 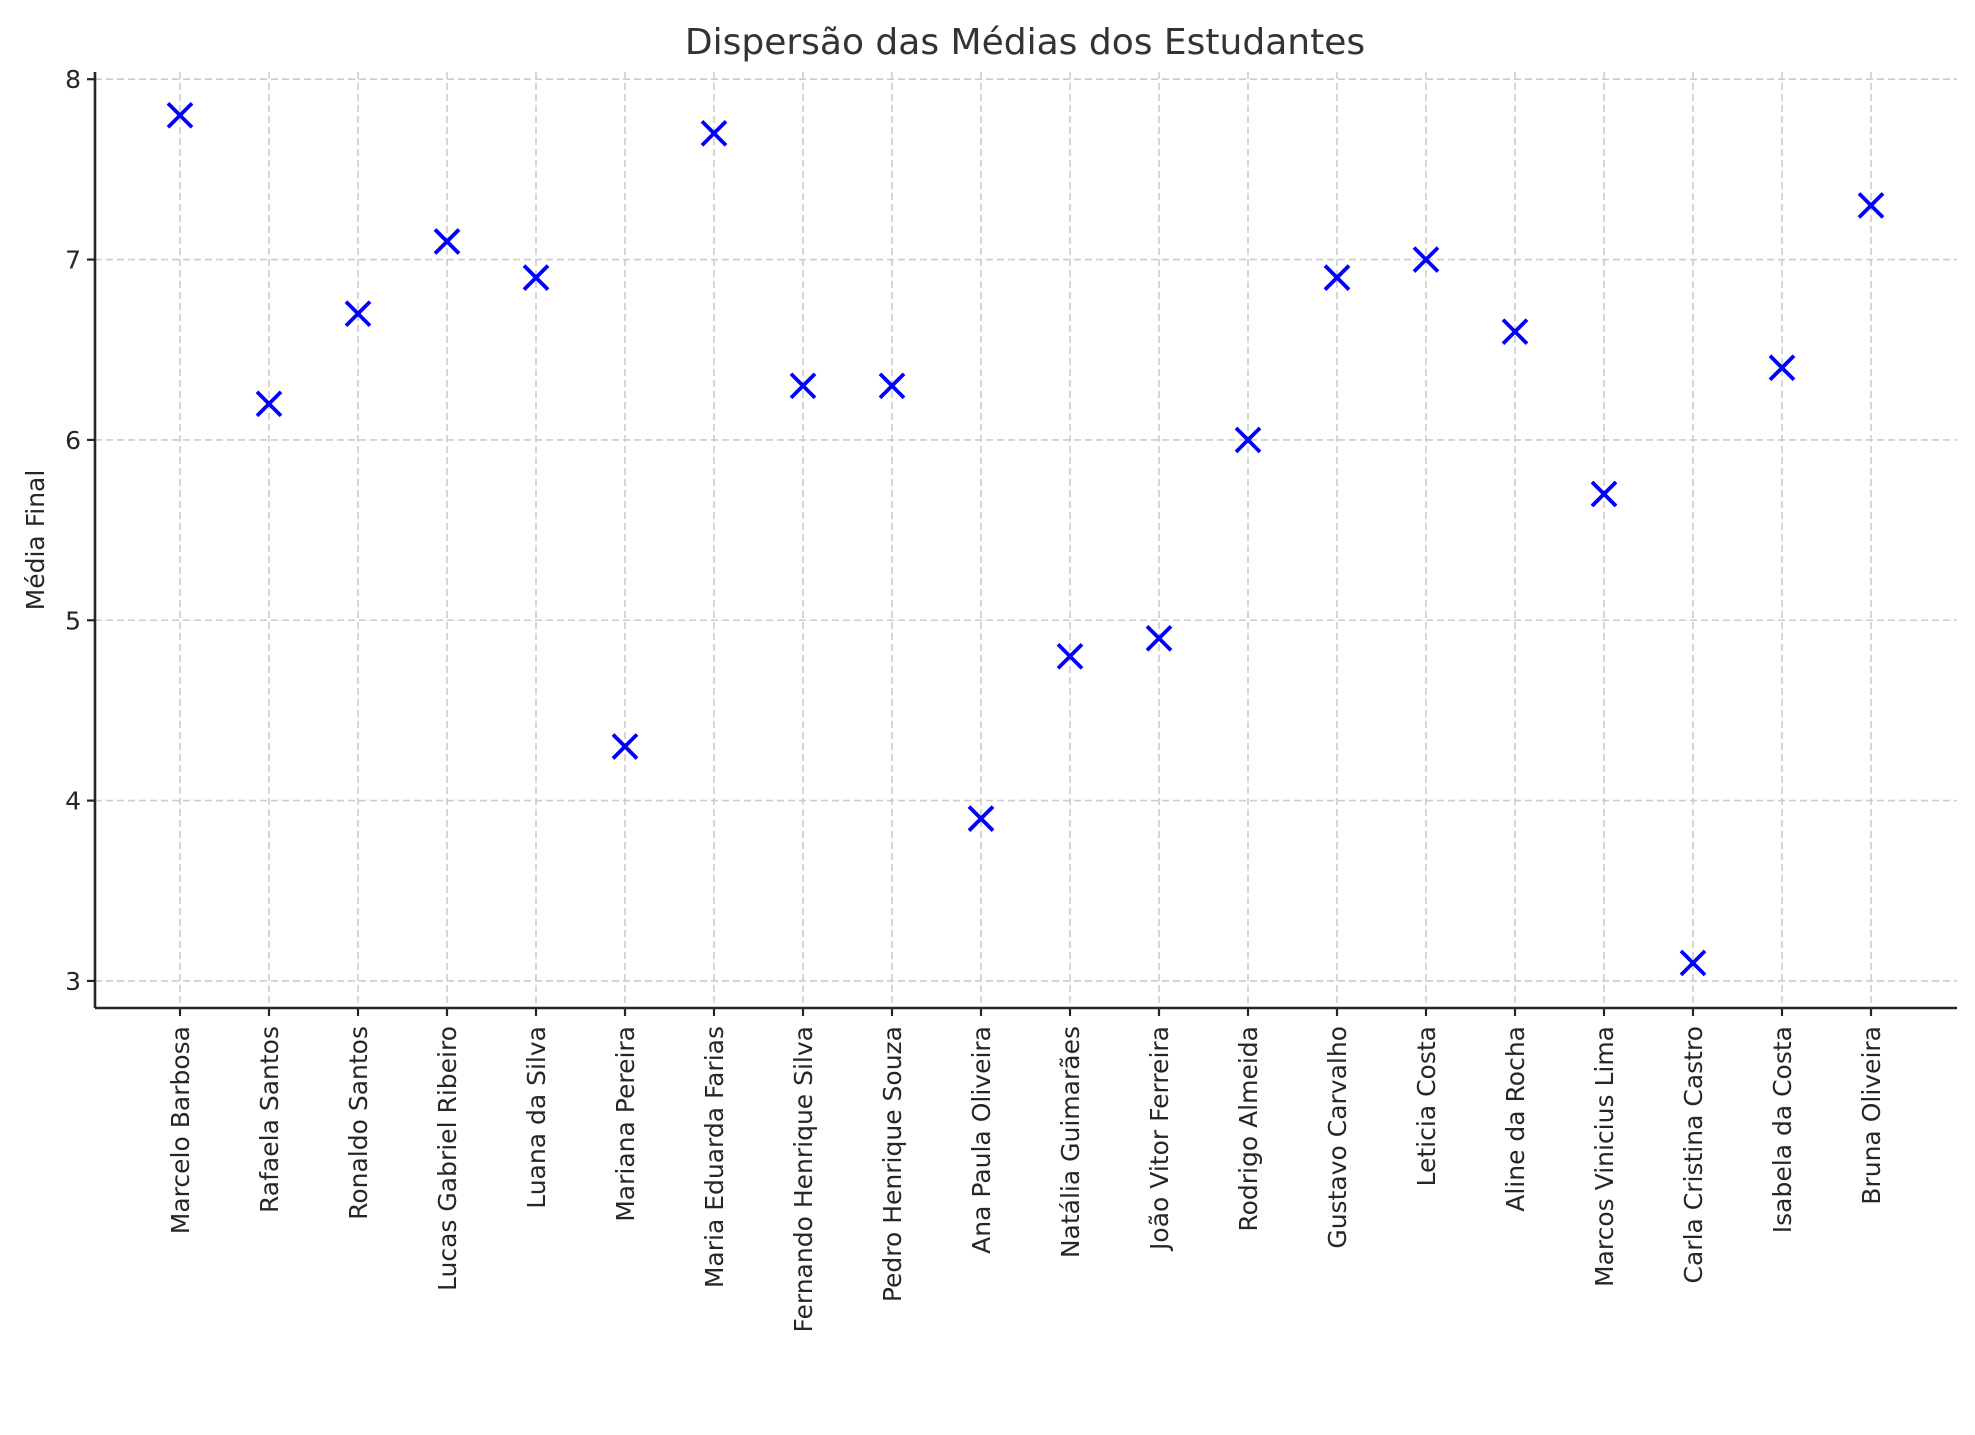 I want to click on y-tick-label: 8, so click(x=73, y=79).